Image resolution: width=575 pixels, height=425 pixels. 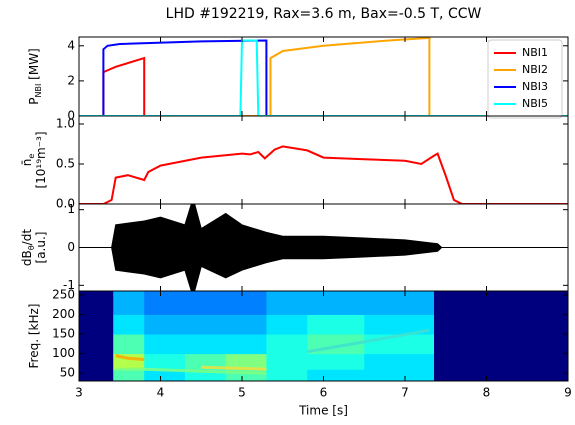 What do you see at coordinates (27, 163) in the screenshot?
I see `y-axis-label-part: n̄` at bounding box center [27, 163].